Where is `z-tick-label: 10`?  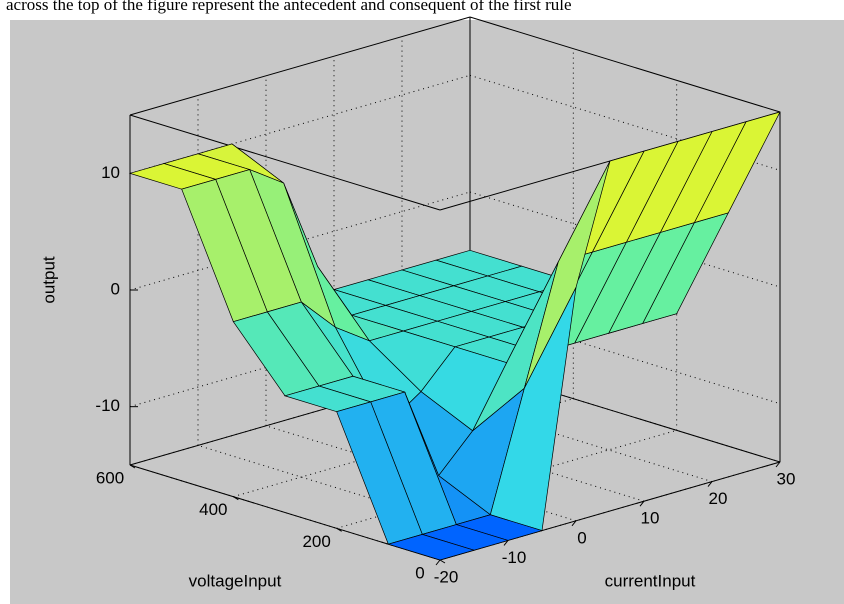
z-tick-label: 10 is located at coordinates (110, 172).